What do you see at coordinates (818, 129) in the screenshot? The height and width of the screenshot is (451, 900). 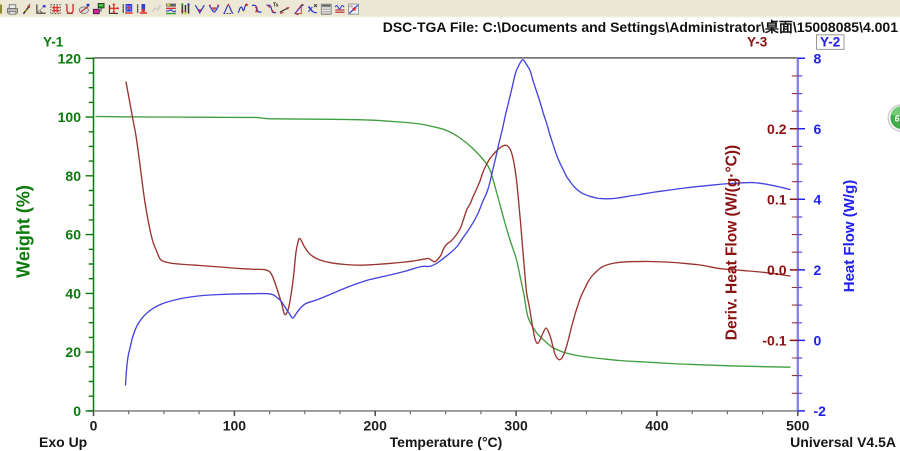 I see `svg-text: 6` at bounding box center [818, 129].